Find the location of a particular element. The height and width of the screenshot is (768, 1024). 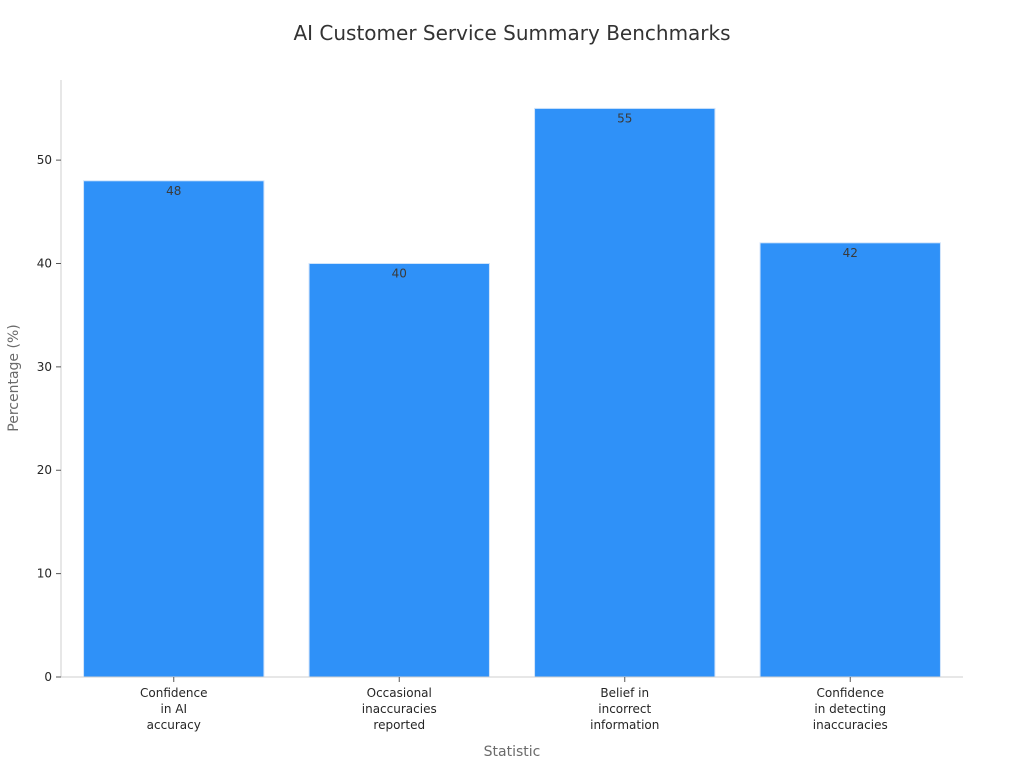

x-axis-label: Statistic is located at coordinates (512, 752).